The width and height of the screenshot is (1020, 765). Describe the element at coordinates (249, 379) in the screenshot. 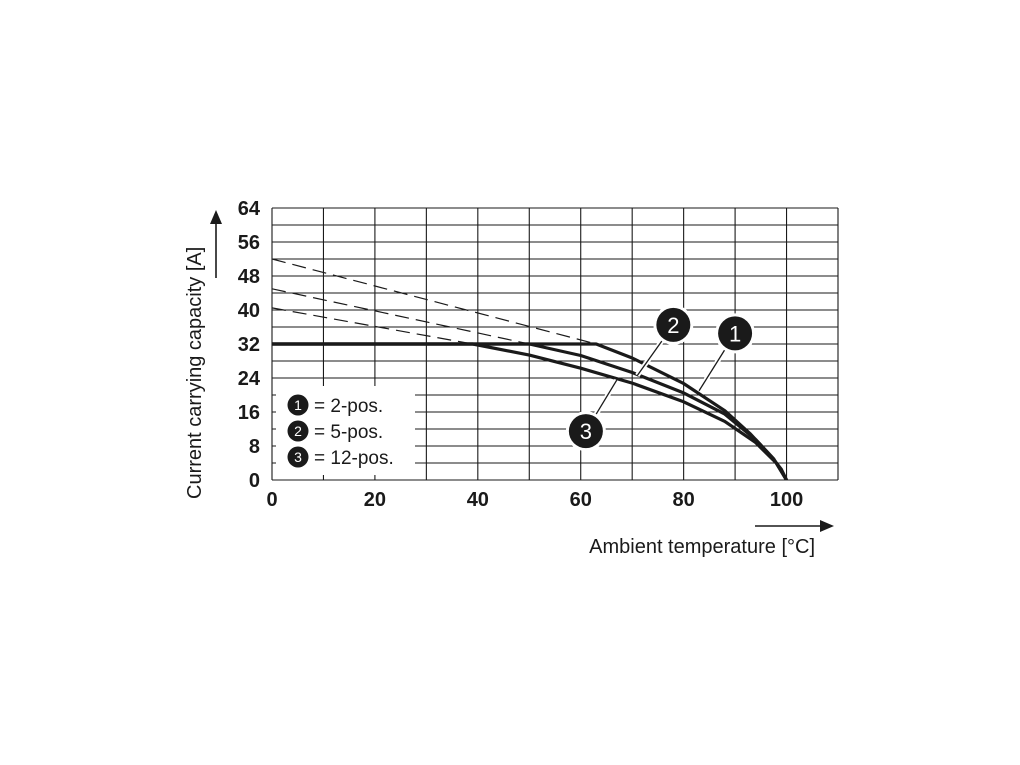

I see `y-tick-label: 24` at that location.